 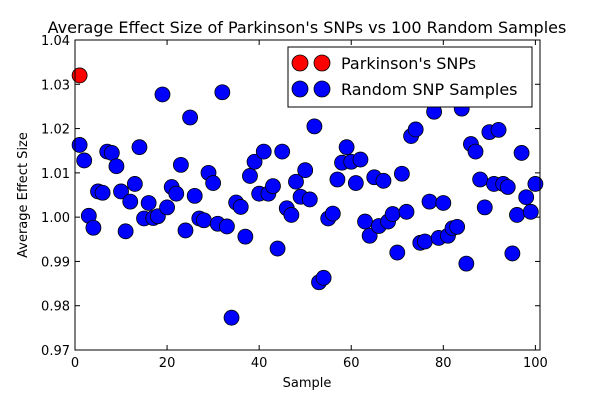 I want to click on y-tick-label: 1.02, so click(x=55, y=130).